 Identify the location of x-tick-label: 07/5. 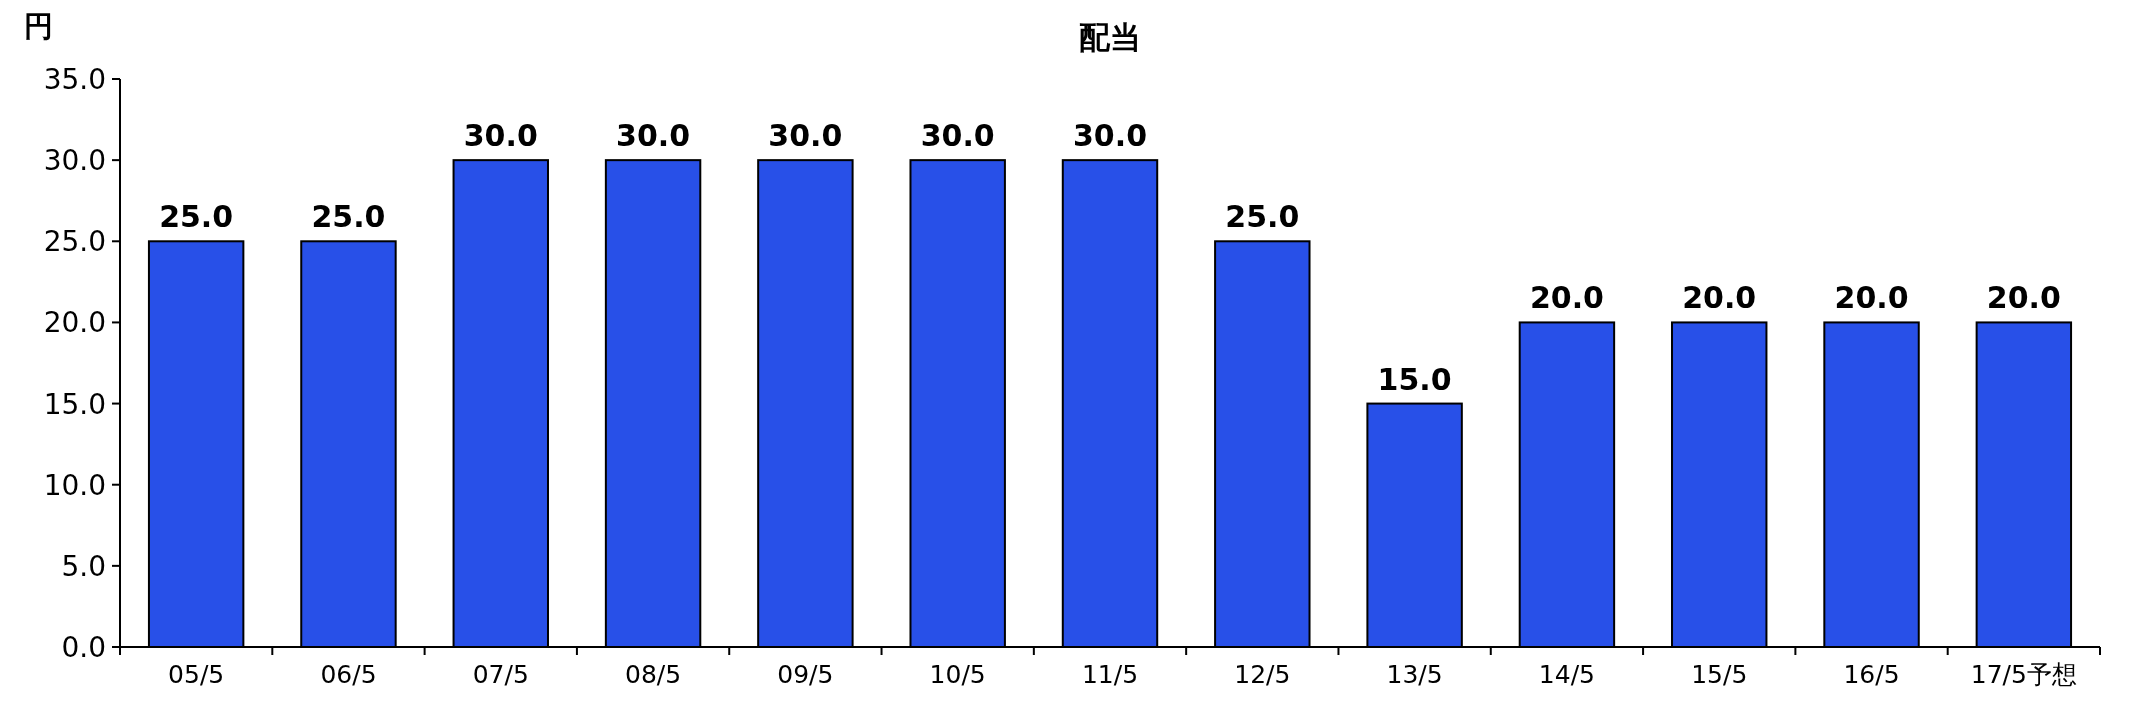
(500, 674).